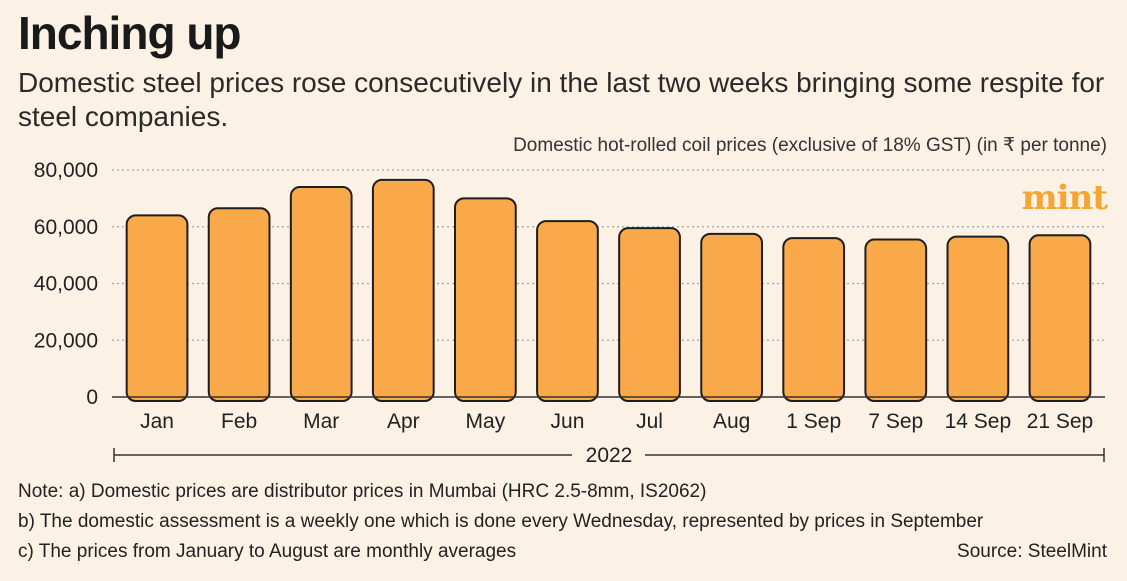 Image resolution: width=1127 pixels, height=581 pixels. I want to click on chart-title: Inching up, so click(130, 33).